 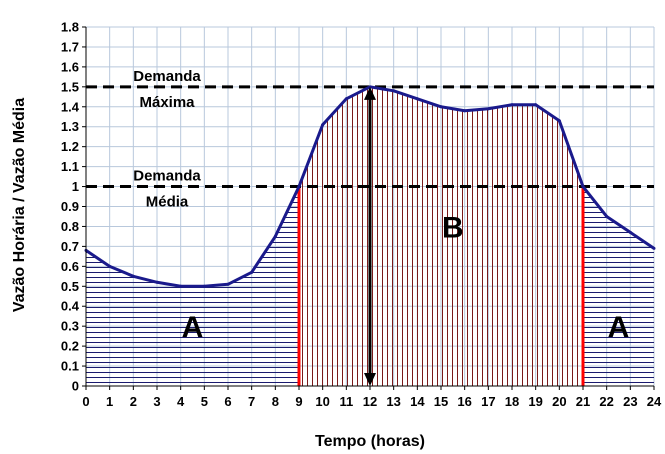 What do you see at coordinates (85, 401) in the screenshot?
I see `x-tick-label: 0` at bounding box center [85, 401].